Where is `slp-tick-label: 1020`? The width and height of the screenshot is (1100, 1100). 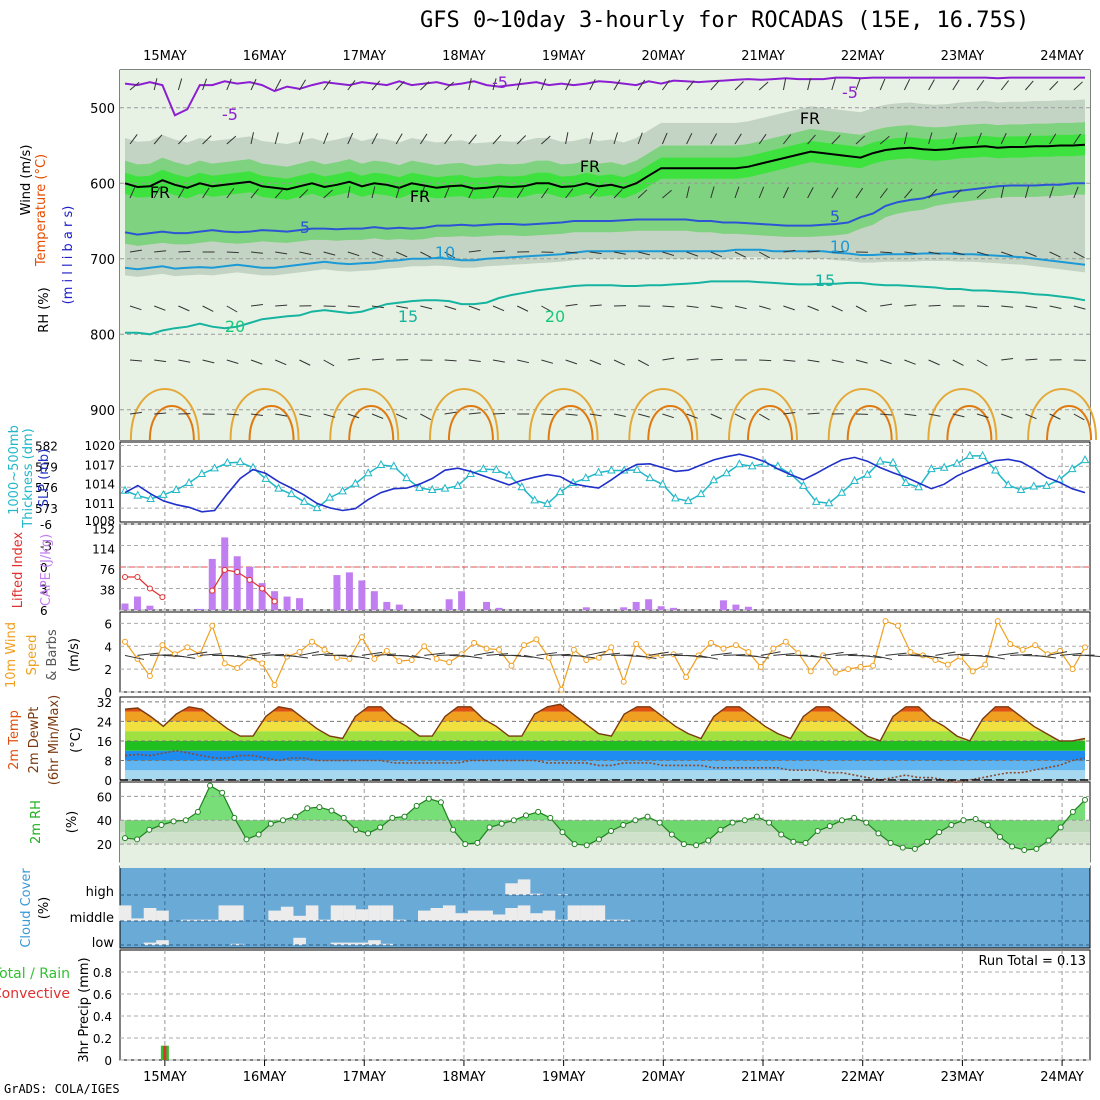
slp-tick-label: 1020 is located at coordinates (99, 446).